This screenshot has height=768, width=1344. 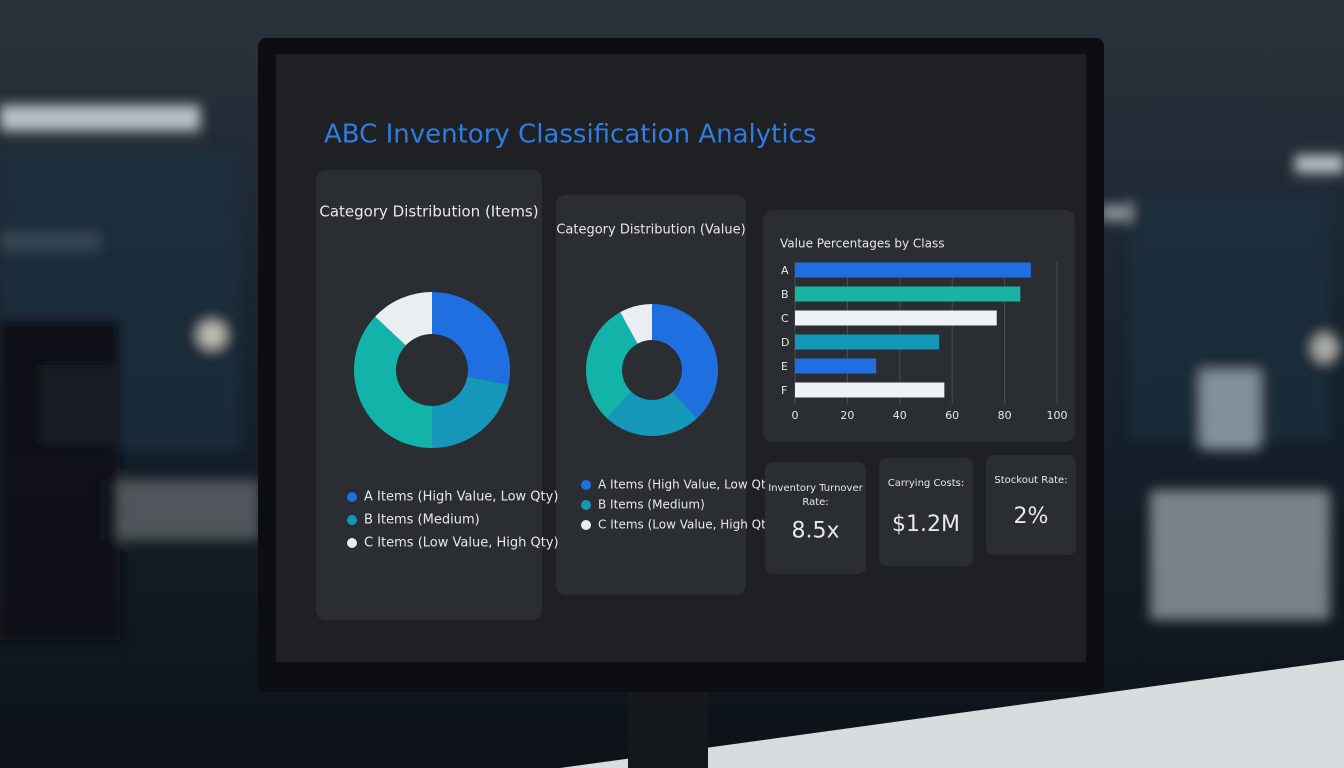 I want to click on kpi-value: $1.2M, so click(x=926, y=524).